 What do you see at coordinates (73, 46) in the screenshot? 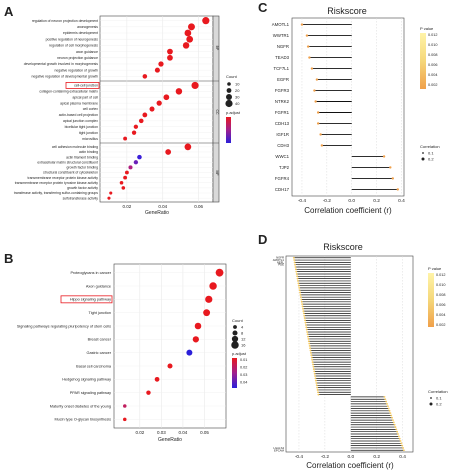
I see `panel-a-term-label: regulation of cell morphogenesis` at bounding box center [73, 46].